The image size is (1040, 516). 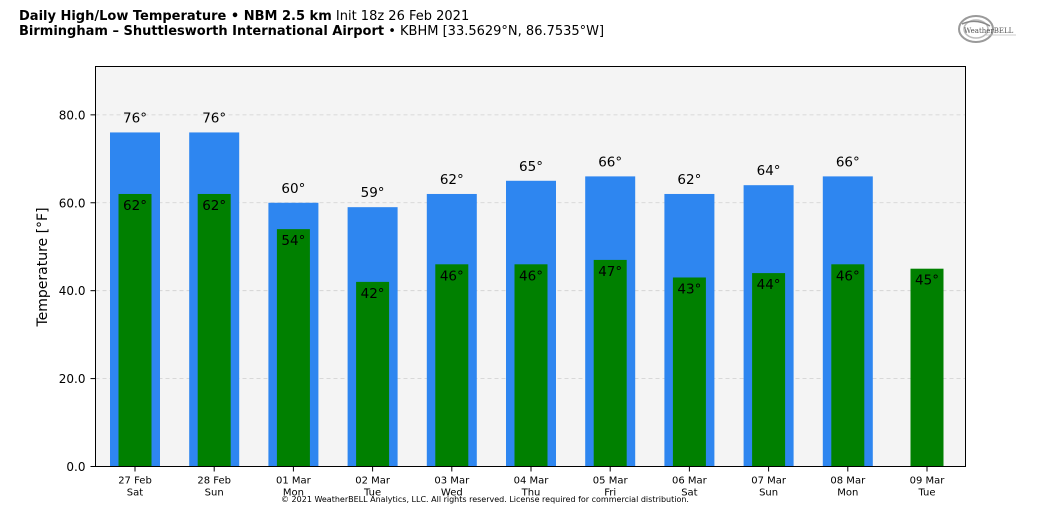 I want to click on low-temp-label: 45°, so click(x=927, y=281).